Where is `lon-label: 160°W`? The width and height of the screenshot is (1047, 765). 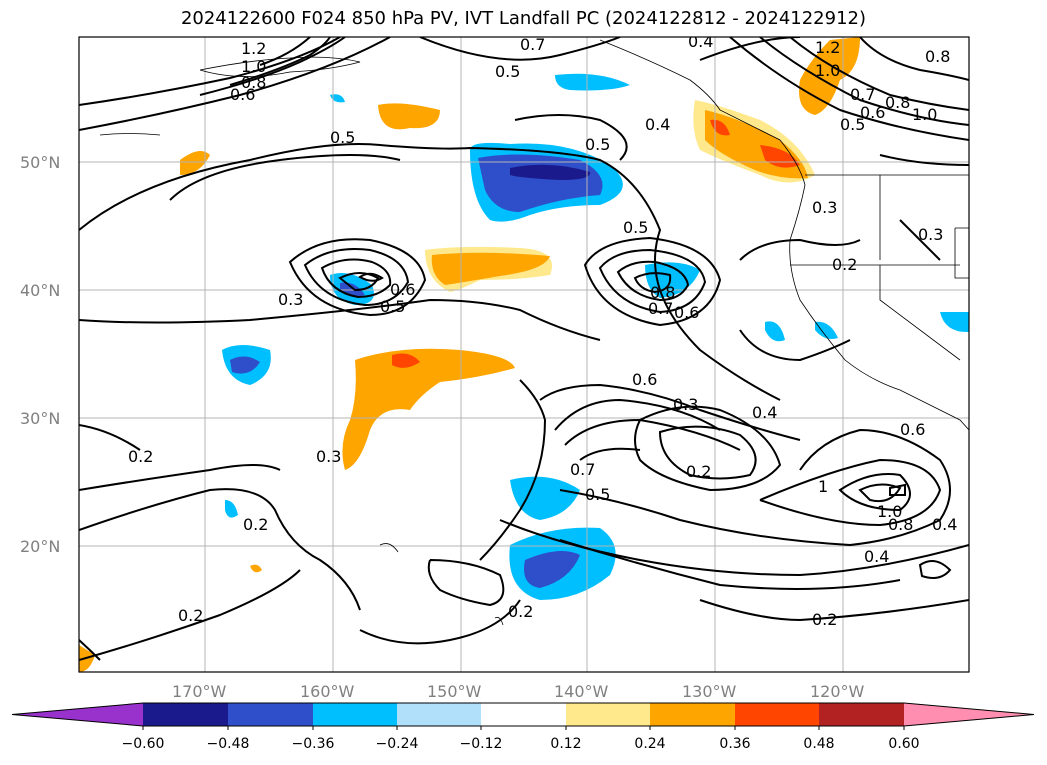 lon-label: 160°W is located at coordinates (327, 691).